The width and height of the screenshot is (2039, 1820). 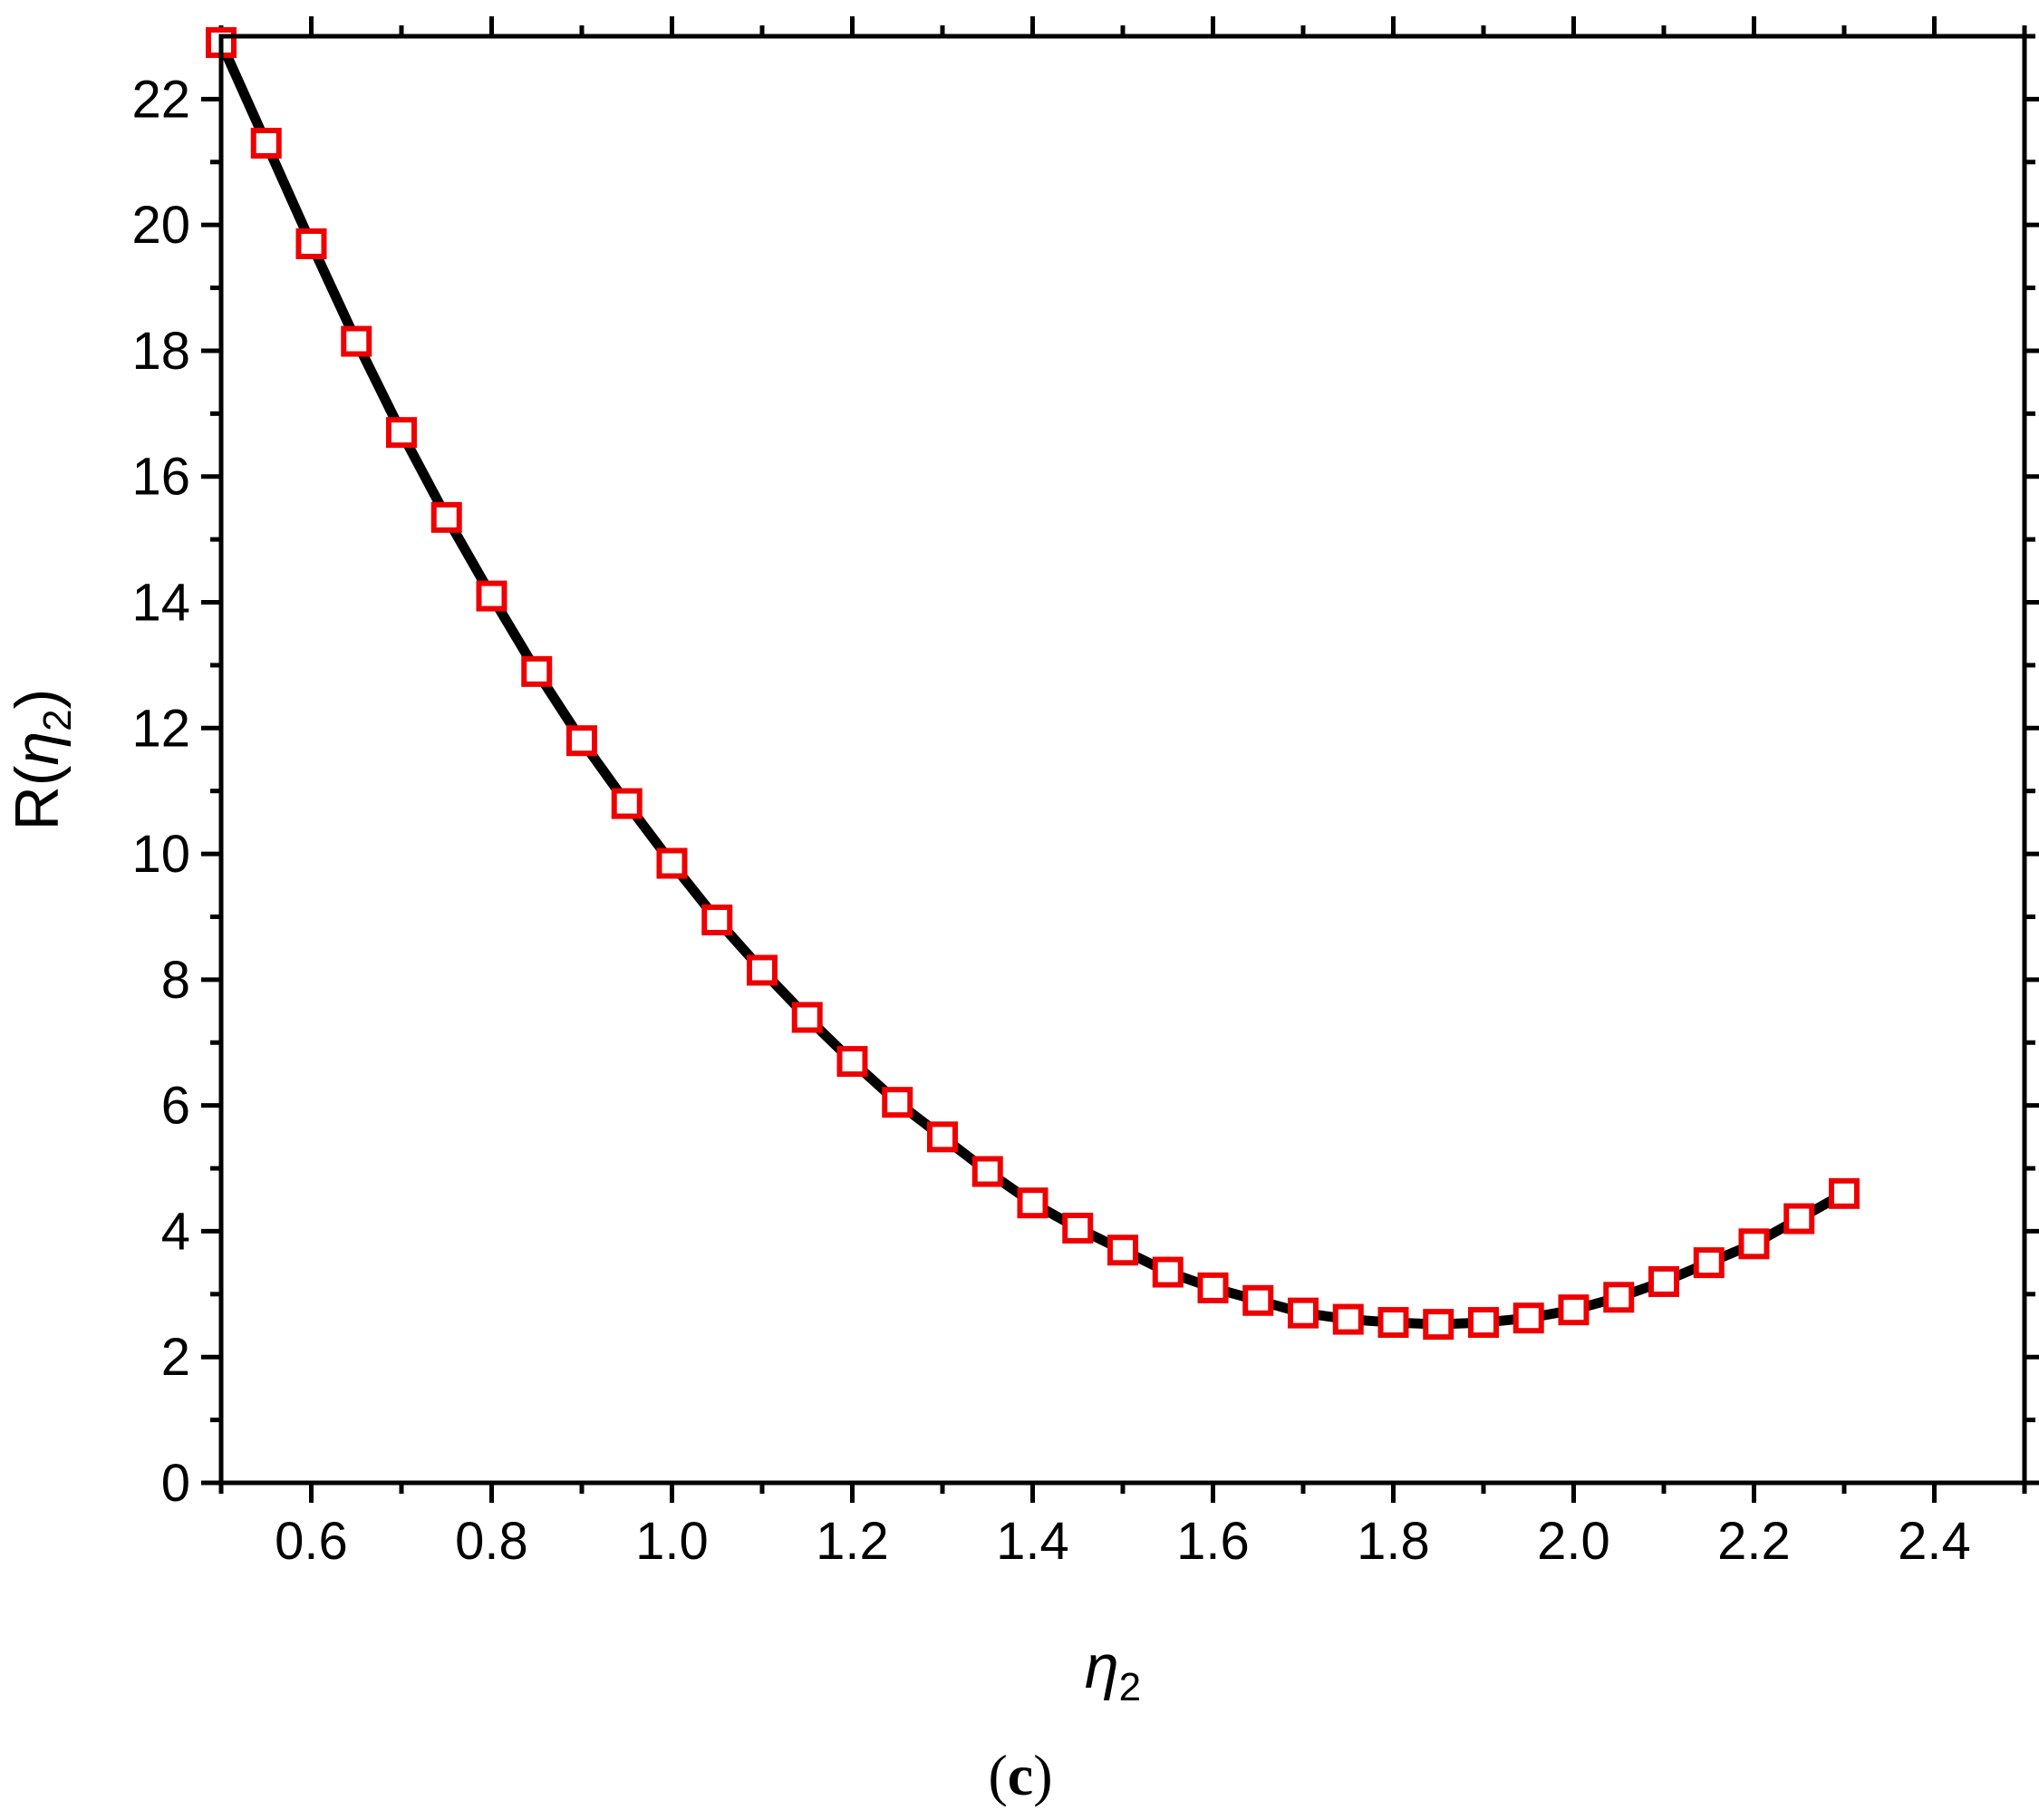 What do you see at coordinates (175, 1231) in the screenshot?
I see `y-tick-label: 4` at bounding box center [175, 1231].